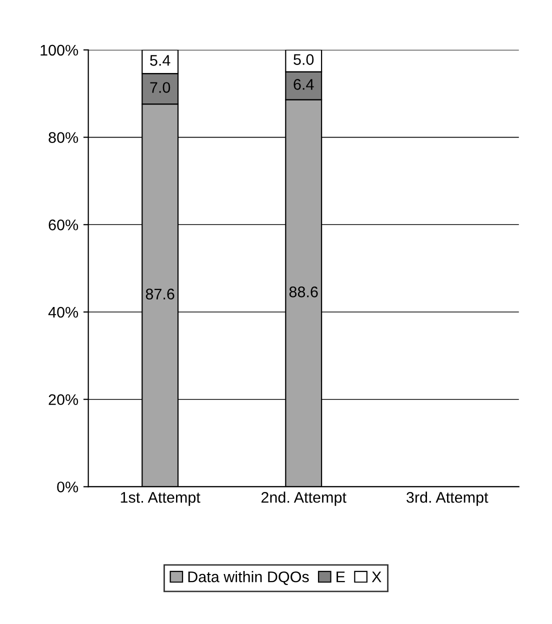 The width and height of the screenshot is (552, 624). Describe the element at coordinates (63, 400) in the screenshot. I see `y-tick-label: 20%` at that location.